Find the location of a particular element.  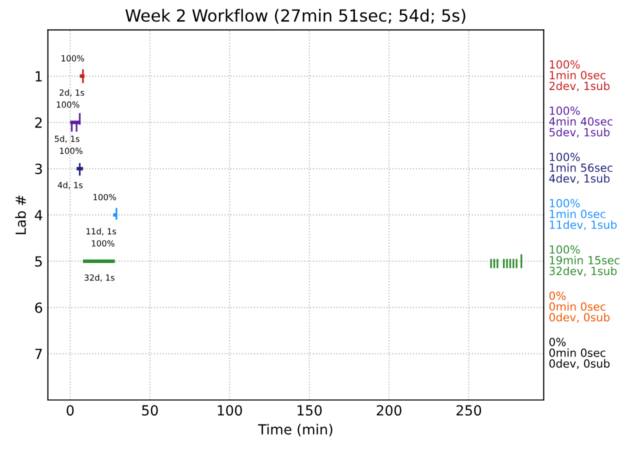

y-tick-label: 3 is located at coordinates (38, 169).